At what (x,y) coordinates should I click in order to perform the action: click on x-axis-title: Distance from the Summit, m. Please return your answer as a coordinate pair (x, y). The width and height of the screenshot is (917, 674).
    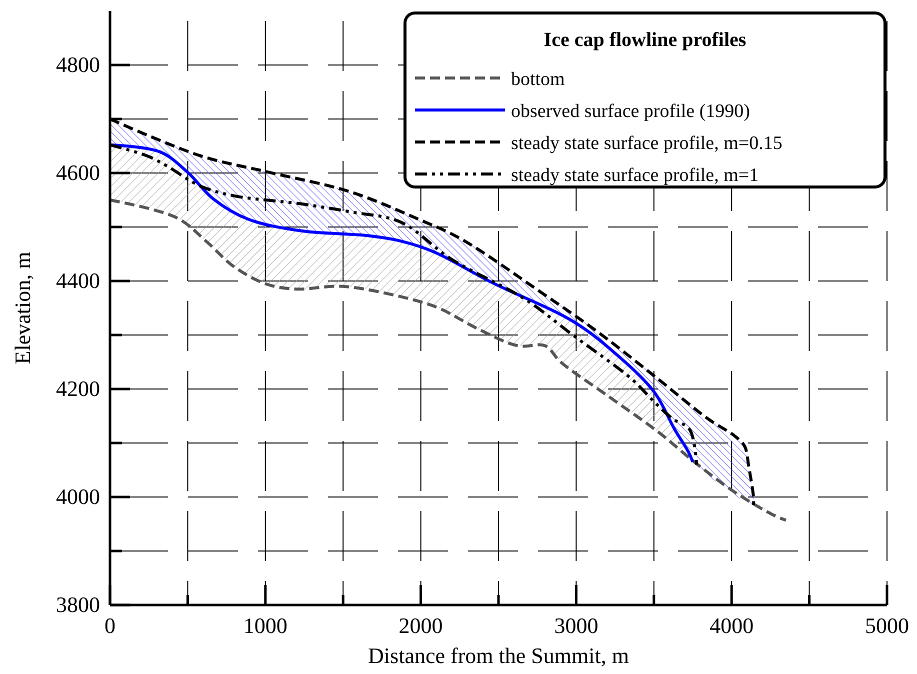
    Looking at the image, I should click on (498, 655).